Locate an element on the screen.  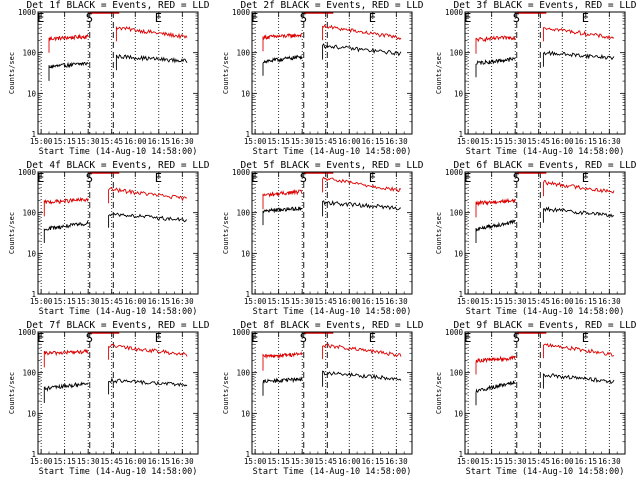
panel-title: Det 8f BLACK = Events, RED = LLD is located at coordinates (331, 325).